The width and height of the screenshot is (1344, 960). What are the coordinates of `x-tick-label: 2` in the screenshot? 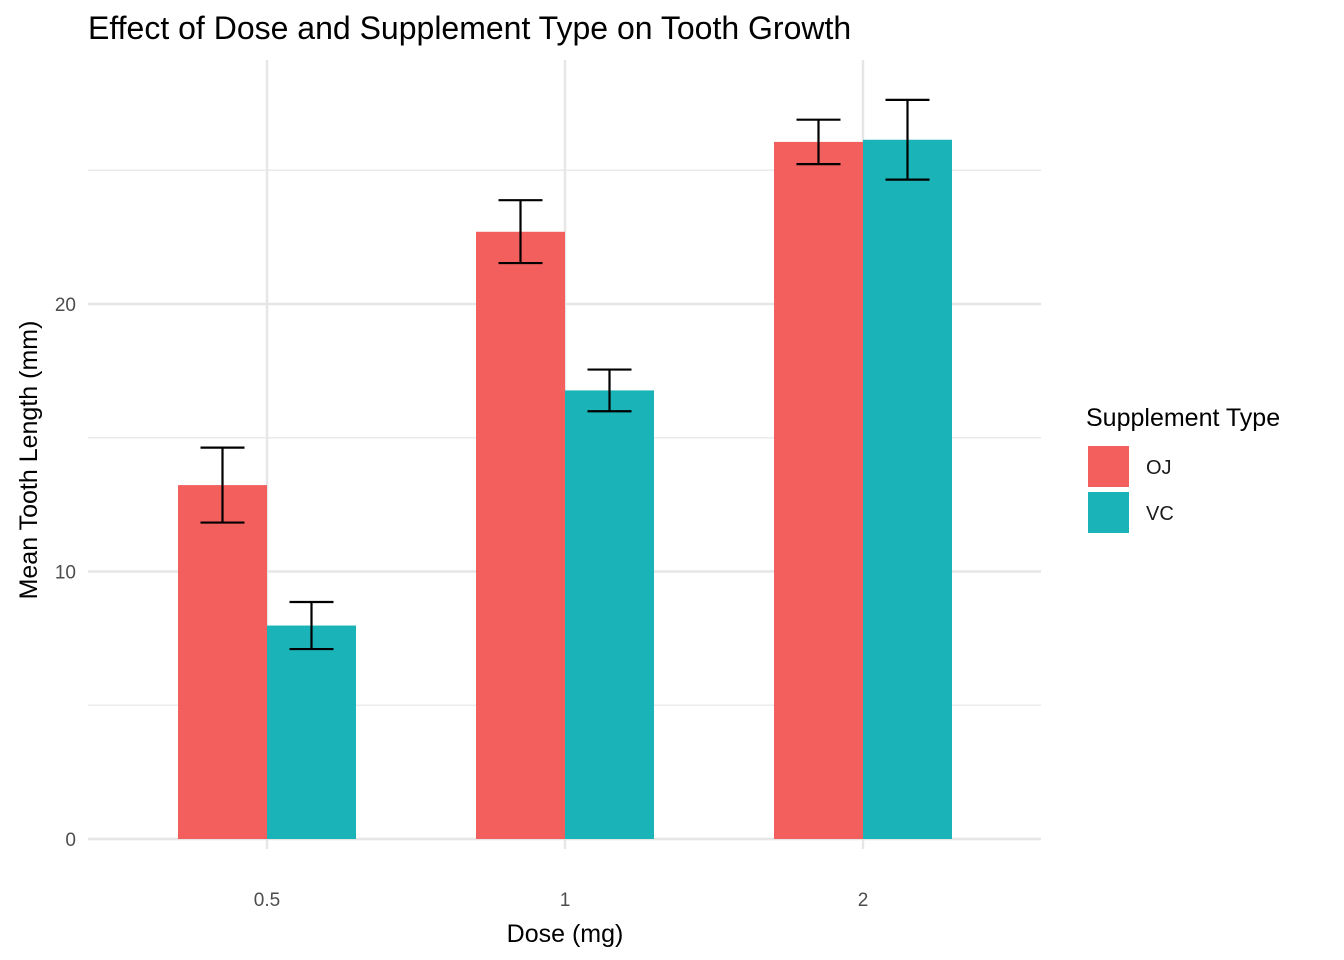 It's located at (863, 900).